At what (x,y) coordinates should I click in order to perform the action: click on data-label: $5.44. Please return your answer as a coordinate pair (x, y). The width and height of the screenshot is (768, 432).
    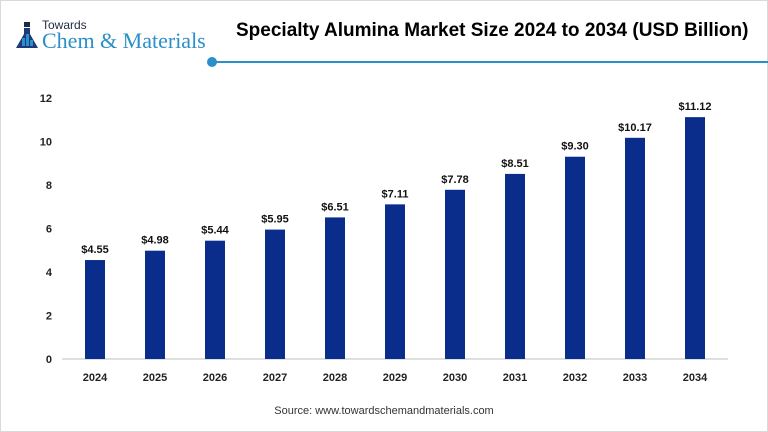
    Looking at the image, I should click on (215, 231).